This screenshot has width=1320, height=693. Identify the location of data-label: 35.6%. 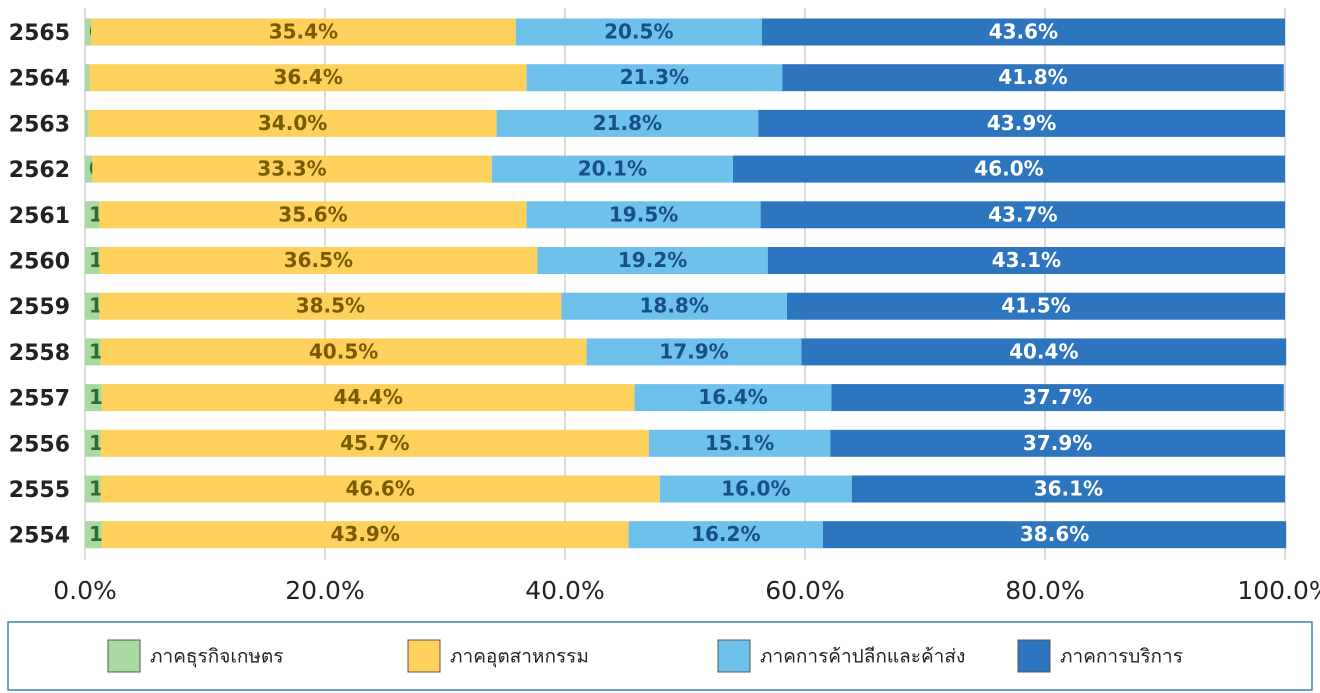
(312, 214).